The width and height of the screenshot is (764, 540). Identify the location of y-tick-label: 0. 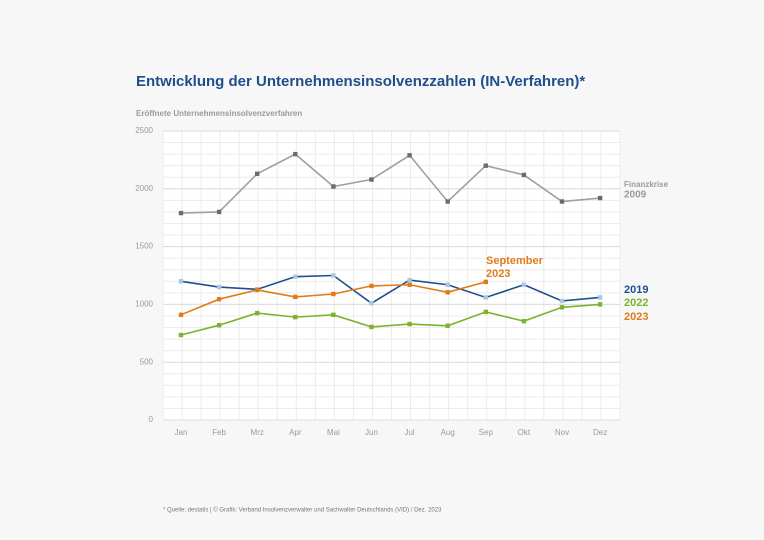
(151, 419).